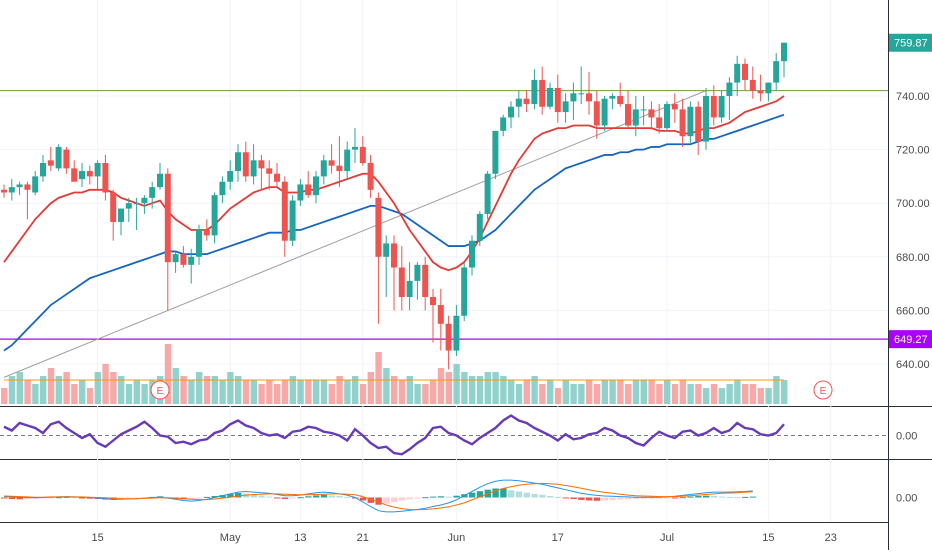 Image resolution: width=932 pixels, height=555 pixels. I want to click on current-price-badge, so click(910, 42).